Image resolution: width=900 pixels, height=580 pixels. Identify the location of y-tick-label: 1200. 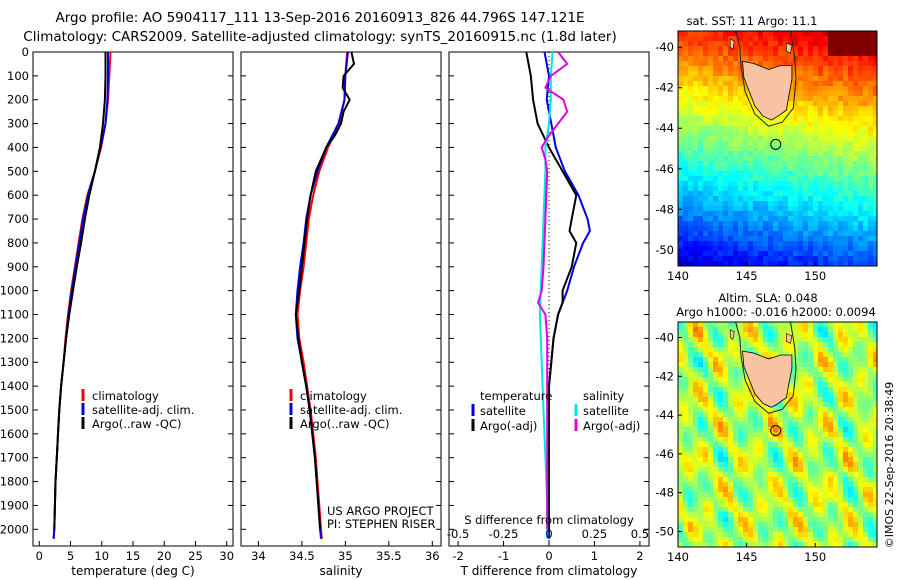
(14, 338).